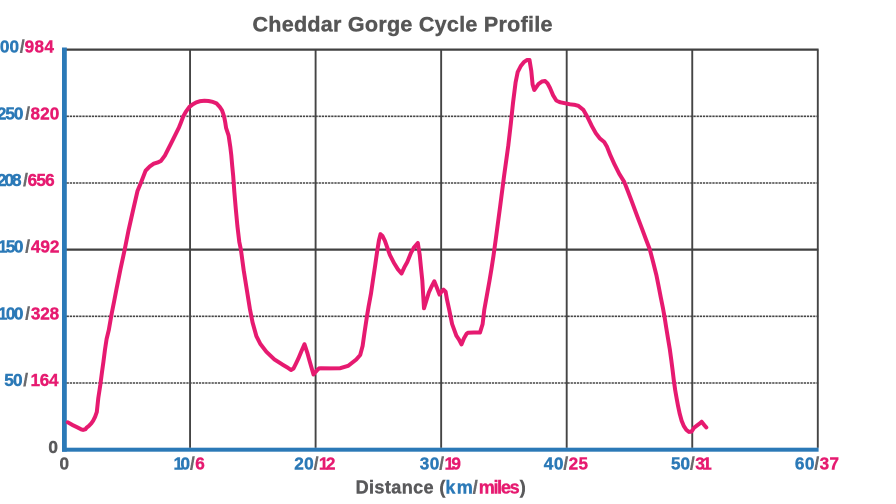  What do you see at coordinates (11, 113) in the screenshot?
I see `svg-text: 250` at bounding box center [11, 113].